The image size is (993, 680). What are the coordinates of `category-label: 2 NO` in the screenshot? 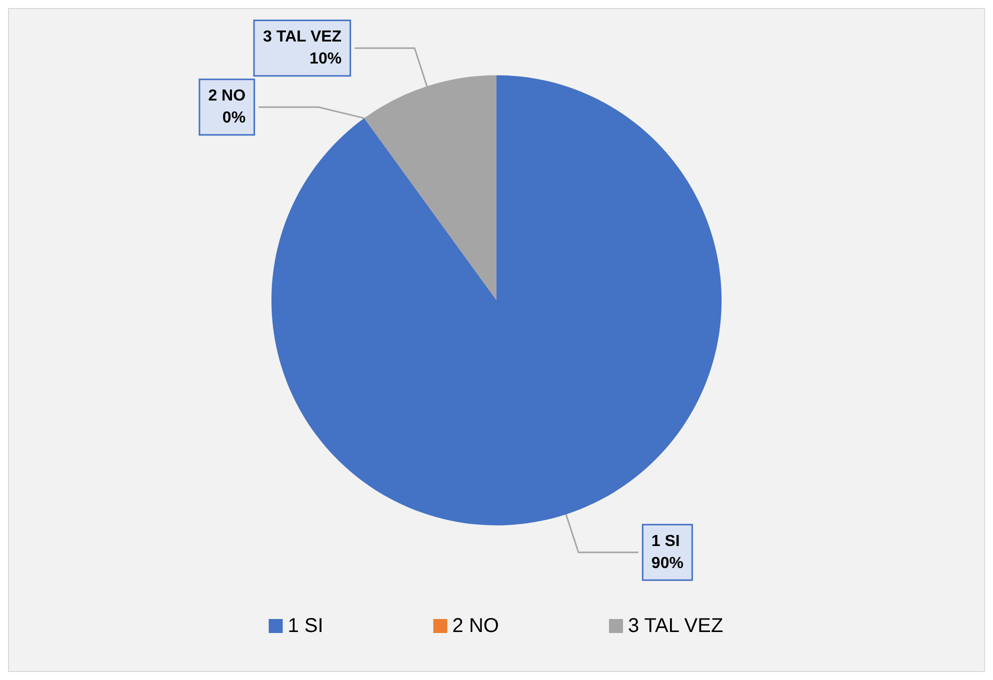 It's located at (227, 96).